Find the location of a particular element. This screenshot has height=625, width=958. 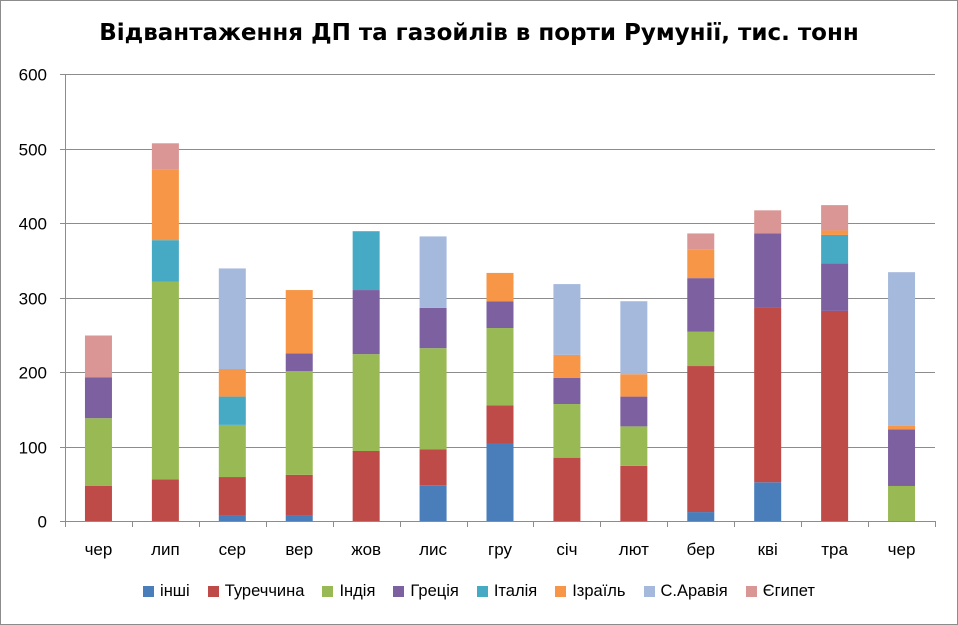

y-tick-label: 500 is located at coordinates (33, 150).